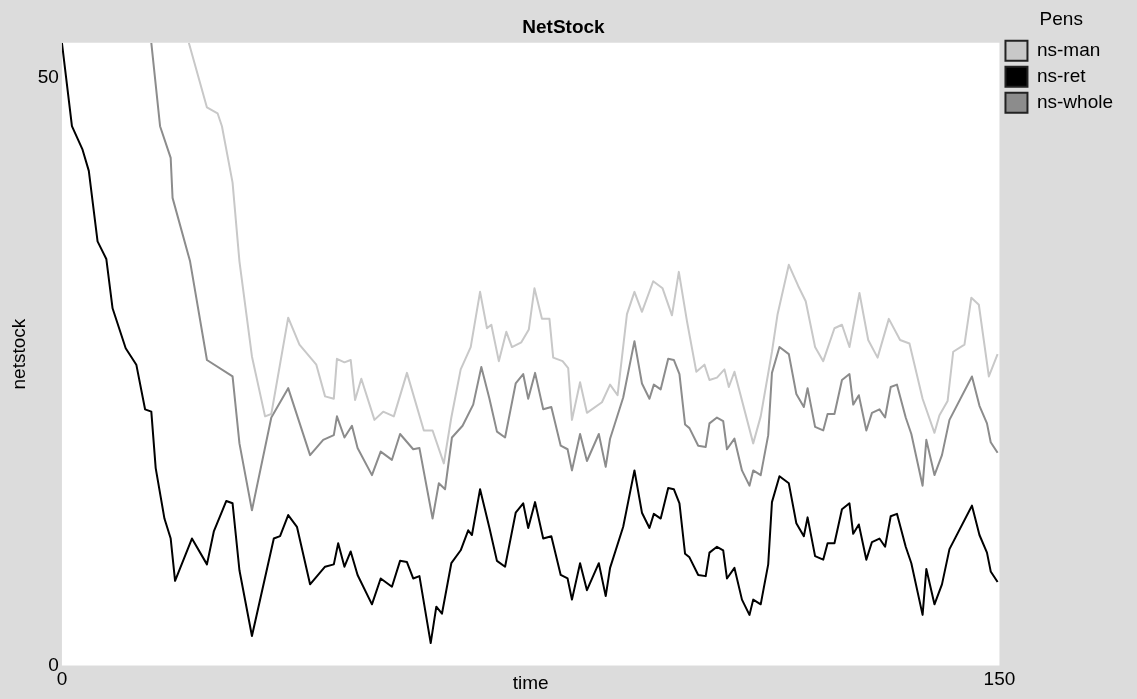  Describe the element at coordinates (1061, 18) in the screenshot. I see `legend-title: Pens` at that location.